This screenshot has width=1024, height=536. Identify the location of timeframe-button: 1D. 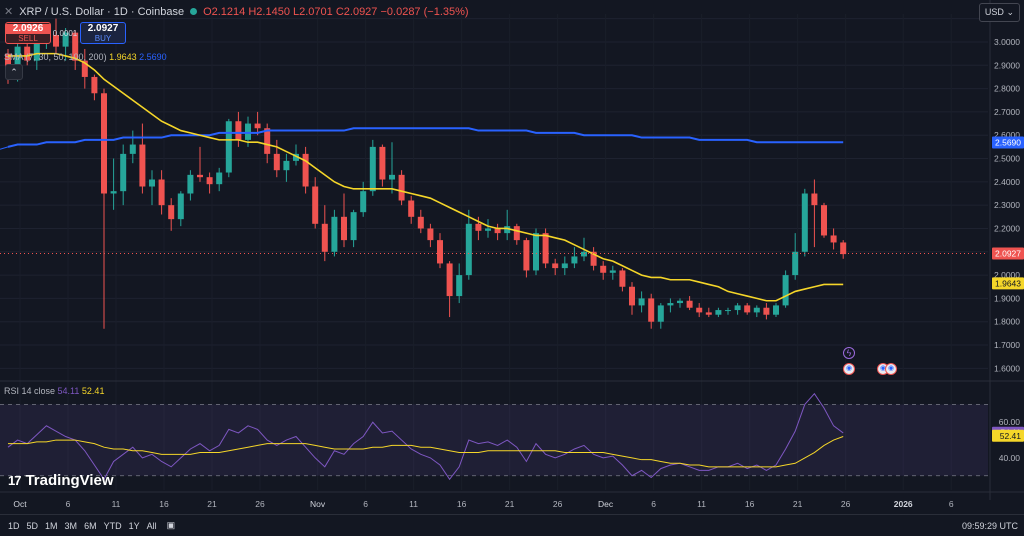
(14, 525).